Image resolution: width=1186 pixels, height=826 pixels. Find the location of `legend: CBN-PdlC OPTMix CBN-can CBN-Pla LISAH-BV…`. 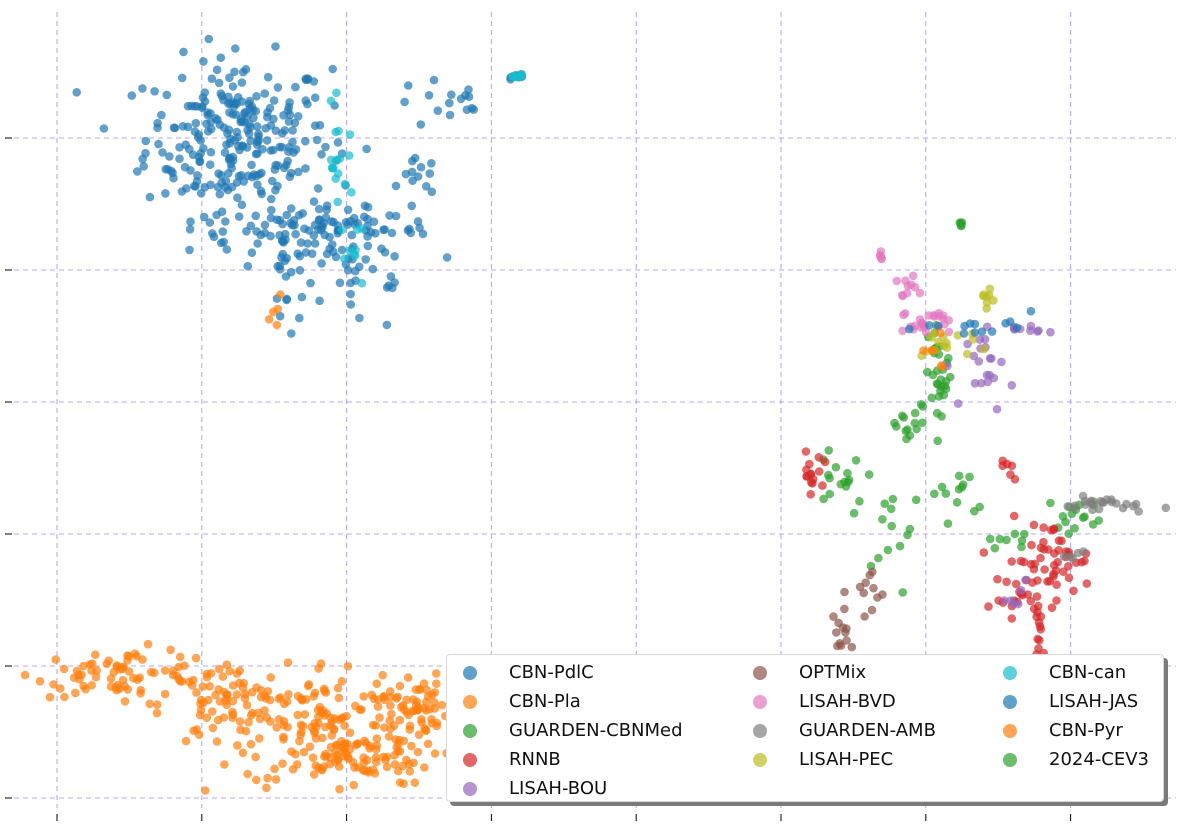

legend: CBN-PdlC OPTMix CBN-can CBN-Pla LISAH-BV… is located at coordinates (805, 728).